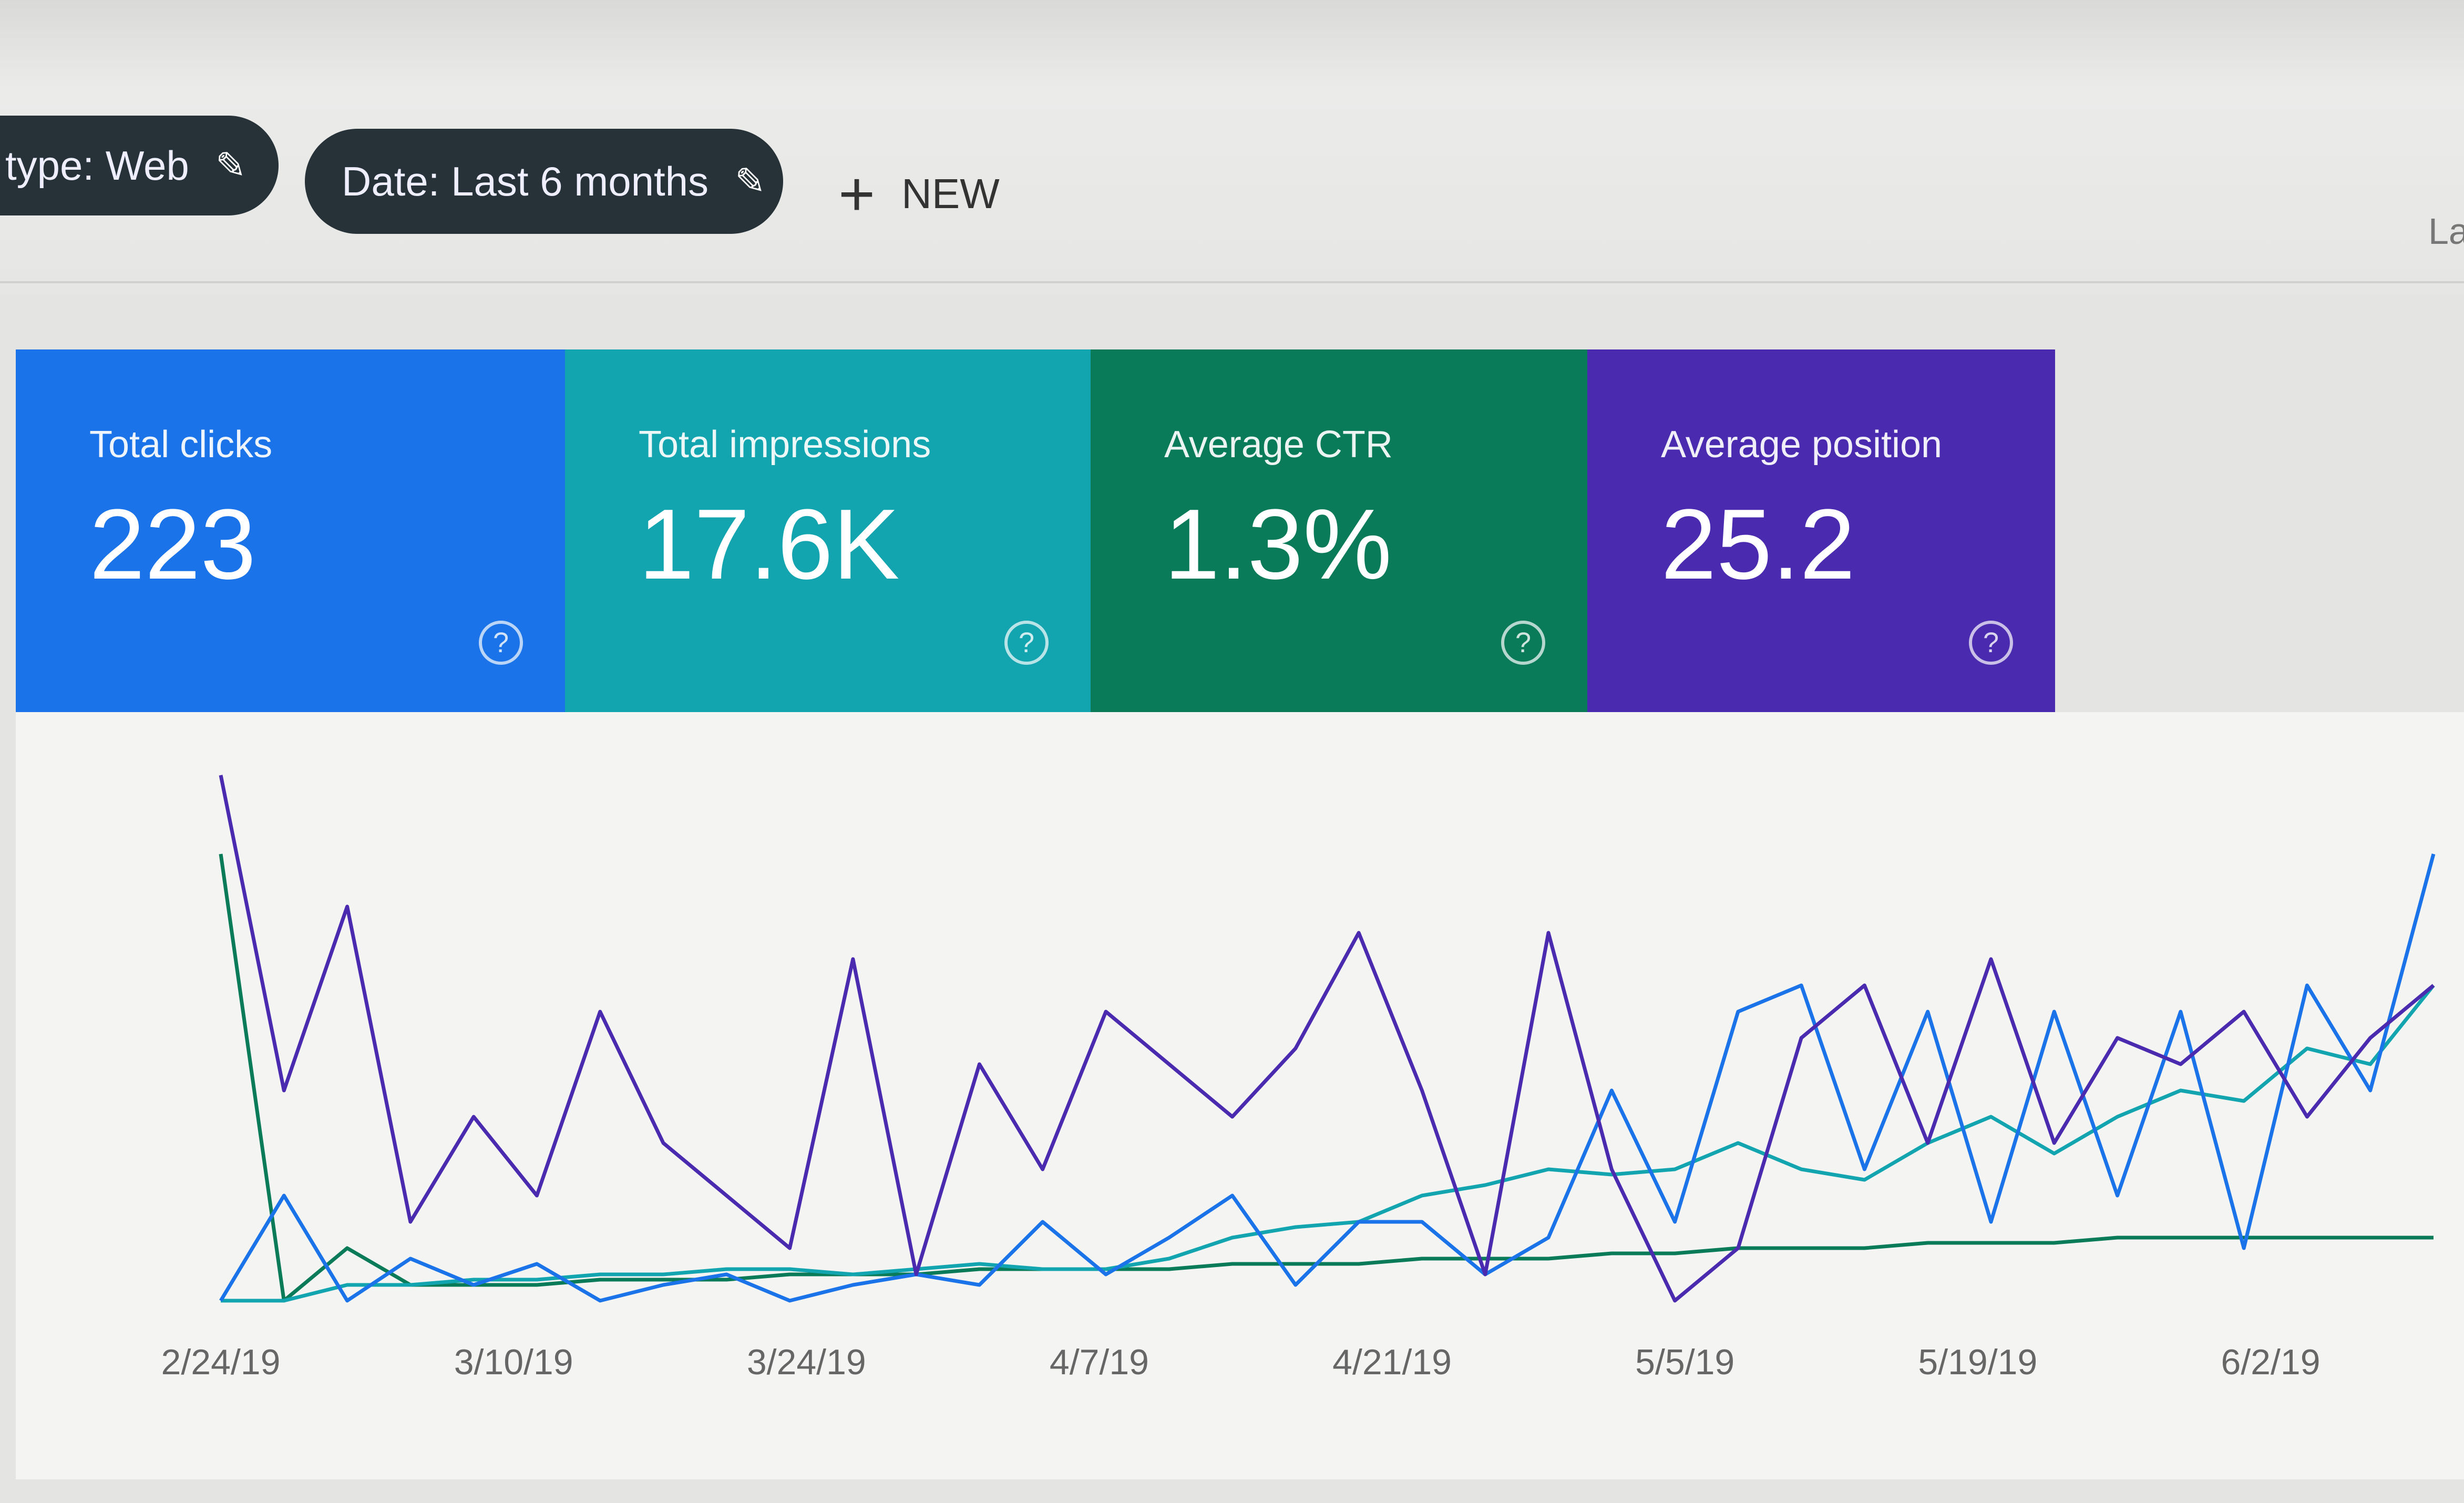  Describe the element at coordinates (173, 545) in the screenshot. I see `metric-value: 223` at that location.